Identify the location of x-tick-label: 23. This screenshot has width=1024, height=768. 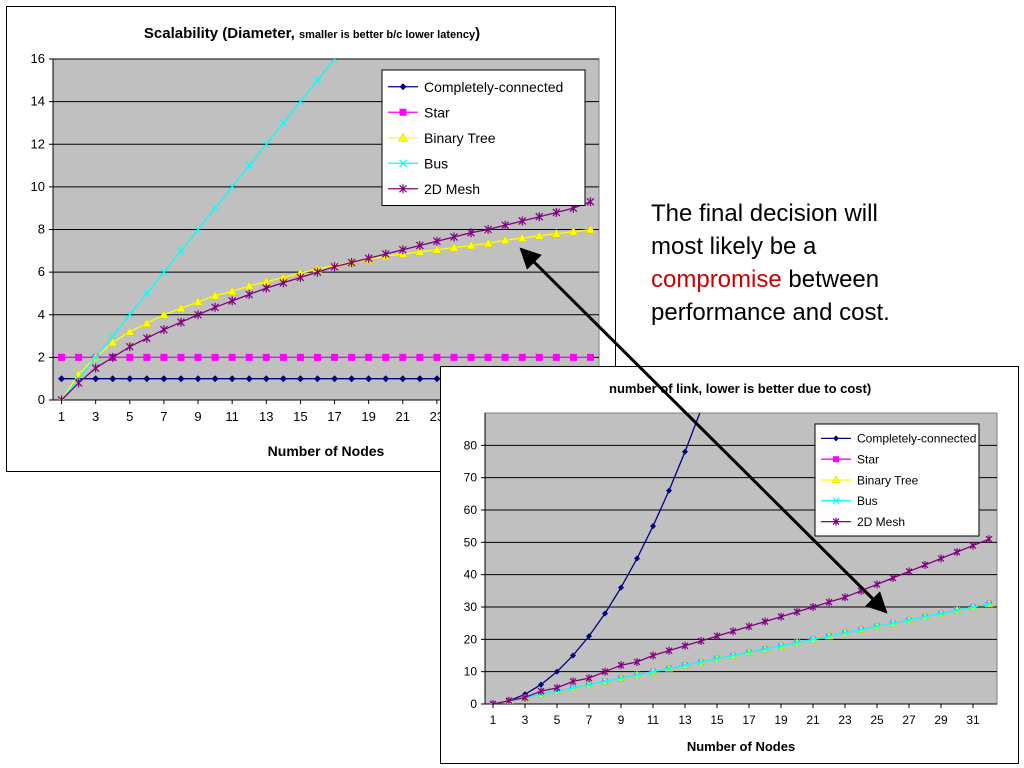
(845, 720).